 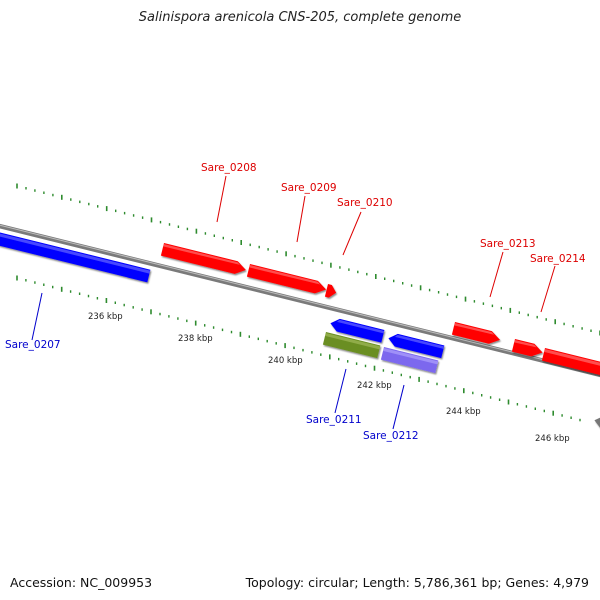 What do you see at coordinates (570, 363) in the screenshot?
I see `gene-sare-0214-b` at bounding box center [570, 363].